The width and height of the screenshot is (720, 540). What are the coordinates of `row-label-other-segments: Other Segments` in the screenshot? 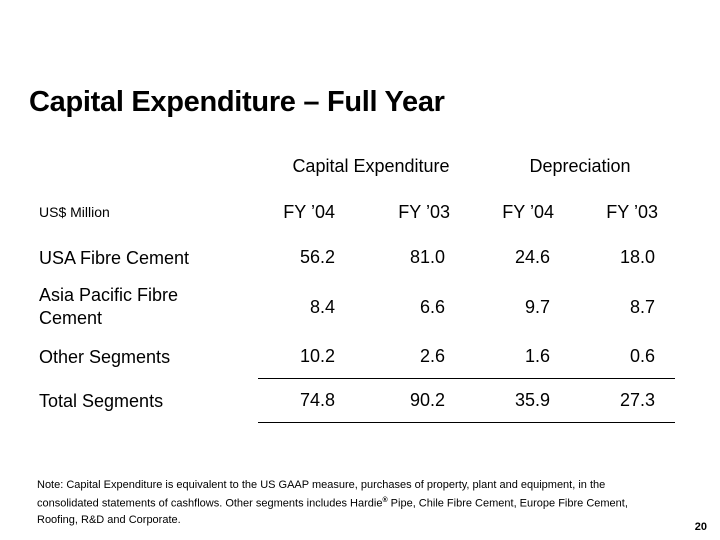 It's located at (105, 357).